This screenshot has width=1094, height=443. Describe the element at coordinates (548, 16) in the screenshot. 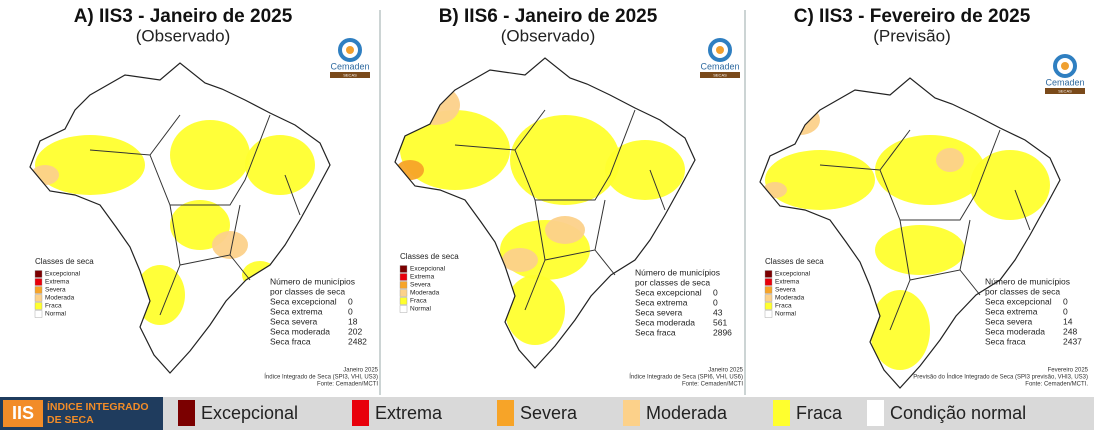

I see `panel-title: B) IIS6 - Janeiro de 2025` at that location.